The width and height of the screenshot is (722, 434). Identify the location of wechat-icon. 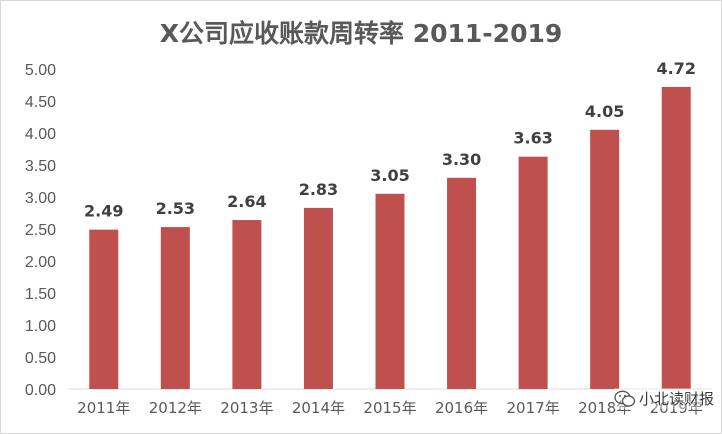
(625, 398).